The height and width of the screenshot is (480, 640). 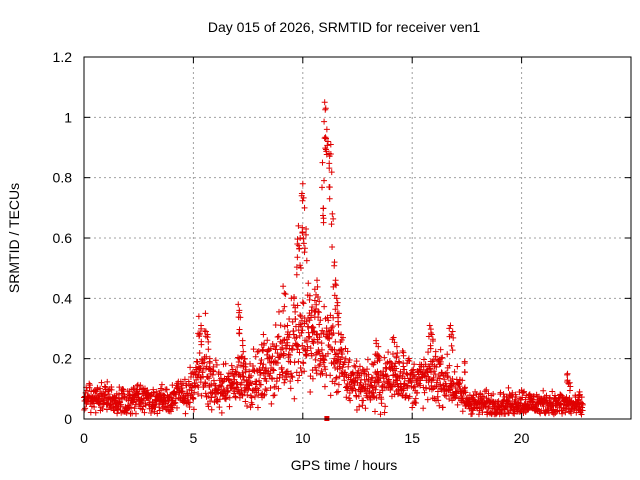 I want to click on x-tick-label: 15, so click(x=412, y=438).